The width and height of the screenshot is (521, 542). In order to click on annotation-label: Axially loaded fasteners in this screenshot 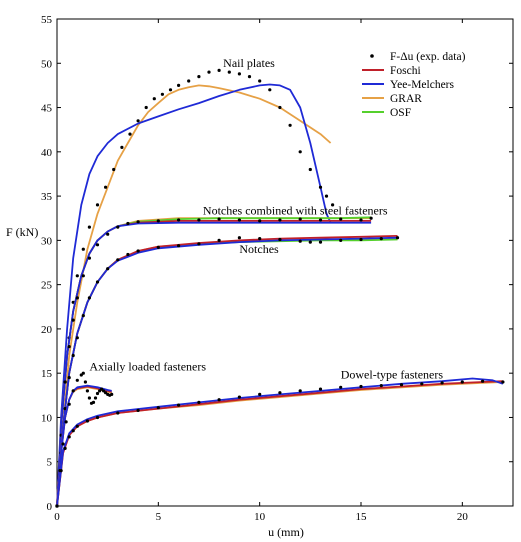, I will do `click(147, 367)`.